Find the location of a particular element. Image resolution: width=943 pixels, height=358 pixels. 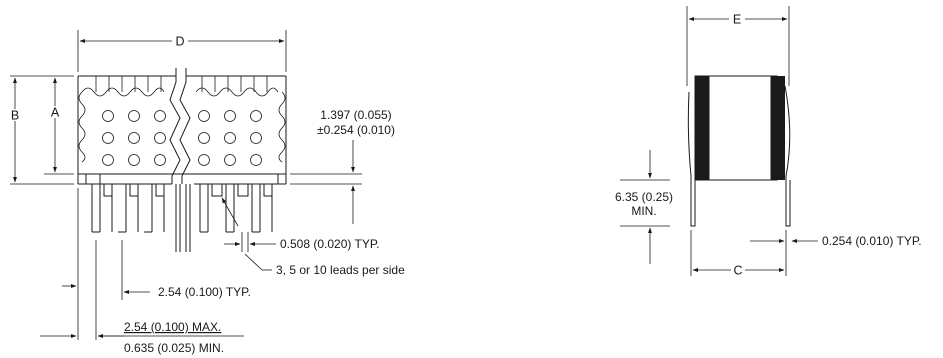

offset-min-label: 0.635 (0.025) MIN. is located at coordinates (174, 348).